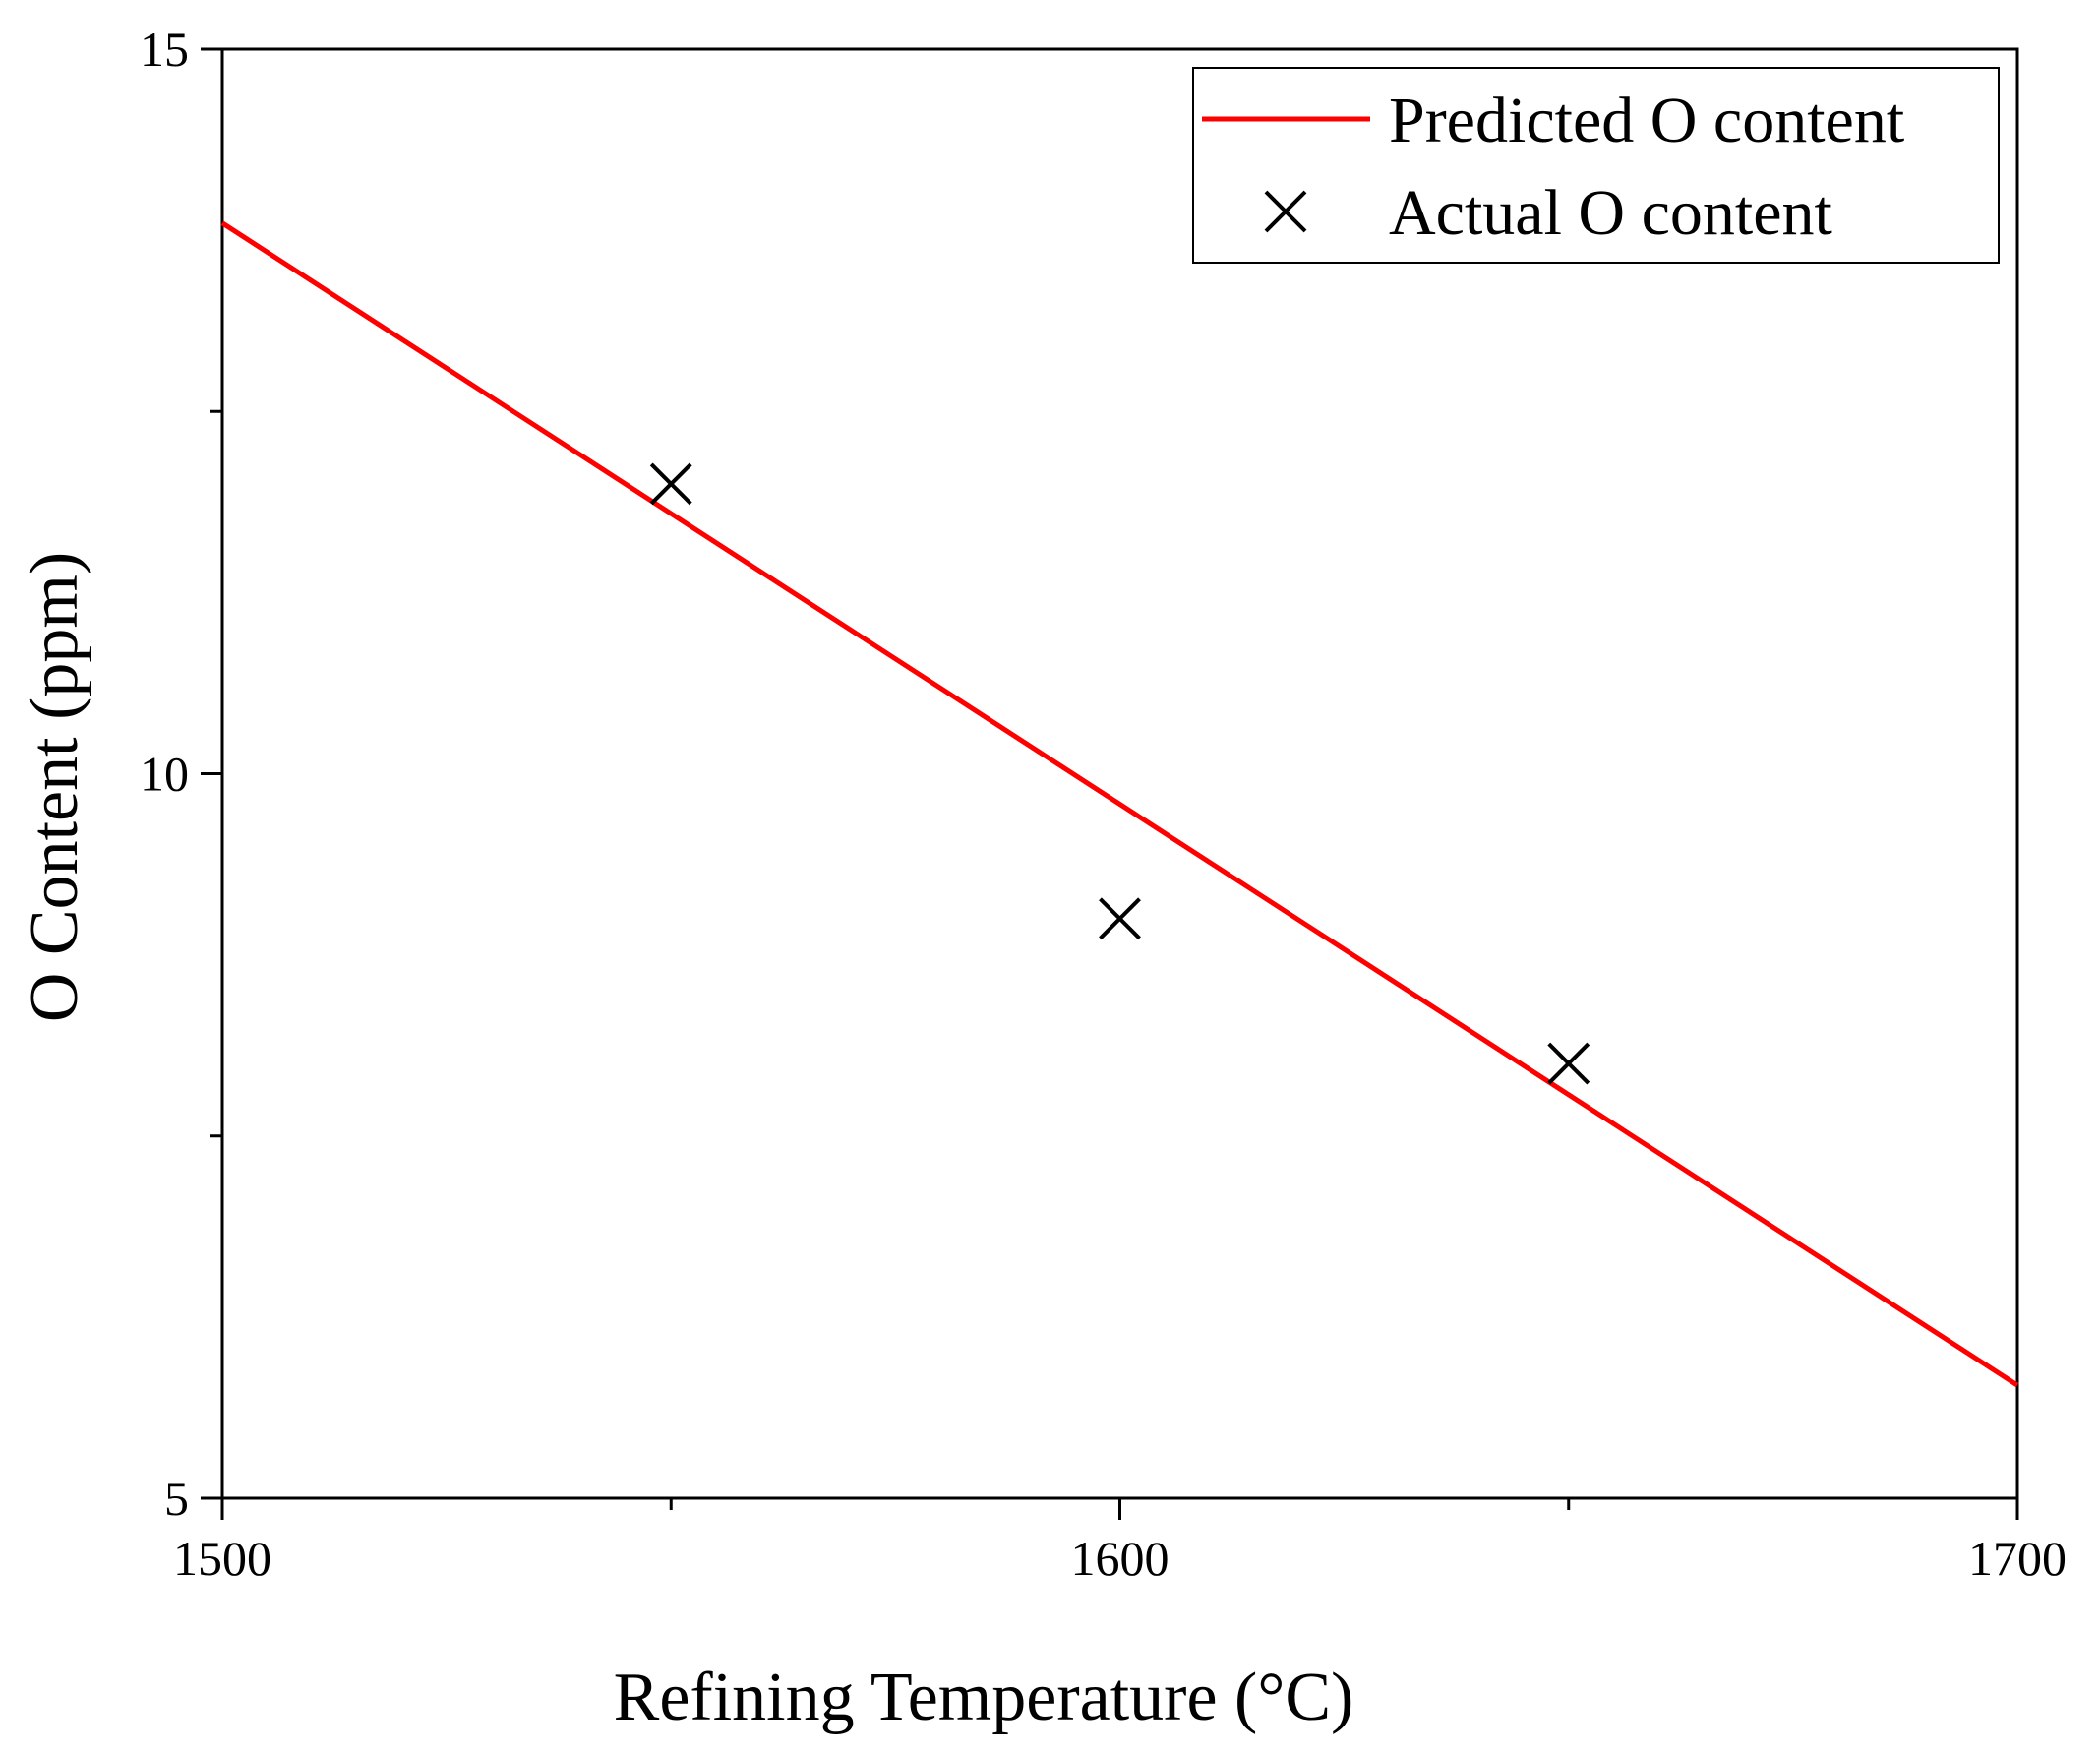  What do you see at coordinates (176, 1498) in the screenshot?
I see `y-tick-label: 5` at bounding box center [176, 1498].